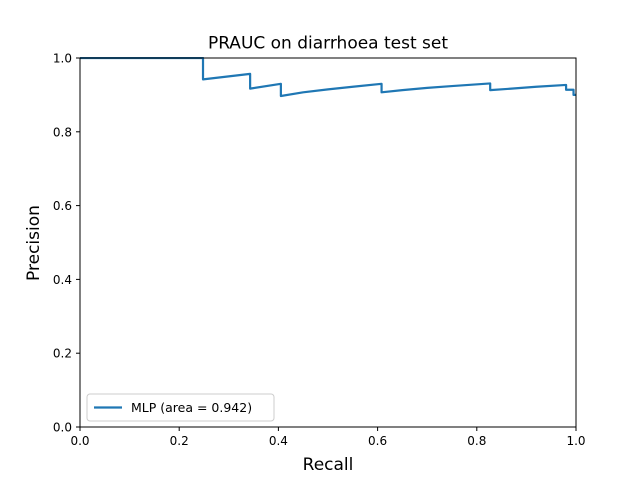  What do you see at coordinates (278, 441) in the screenshot?
I see `x-tick-label: 0.4` at bounding box center [278, 441].